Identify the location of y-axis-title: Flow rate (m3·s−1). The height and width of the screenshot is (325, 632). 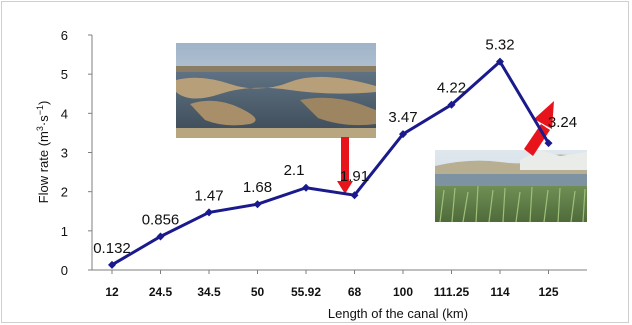
(43, 152).